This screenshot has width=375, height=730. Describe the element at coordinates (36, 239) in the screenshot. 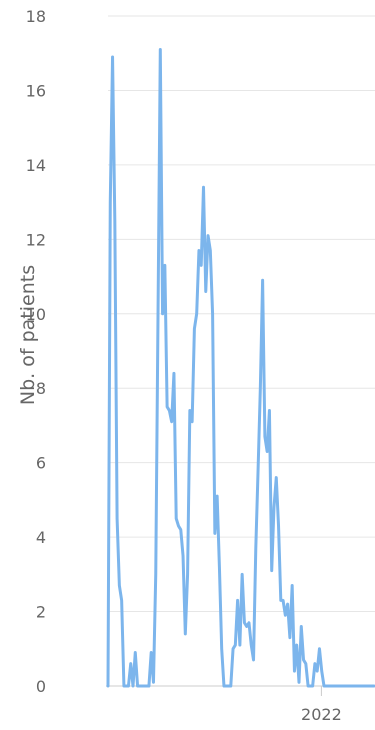

I see `y-tick-label: 12` at that location.